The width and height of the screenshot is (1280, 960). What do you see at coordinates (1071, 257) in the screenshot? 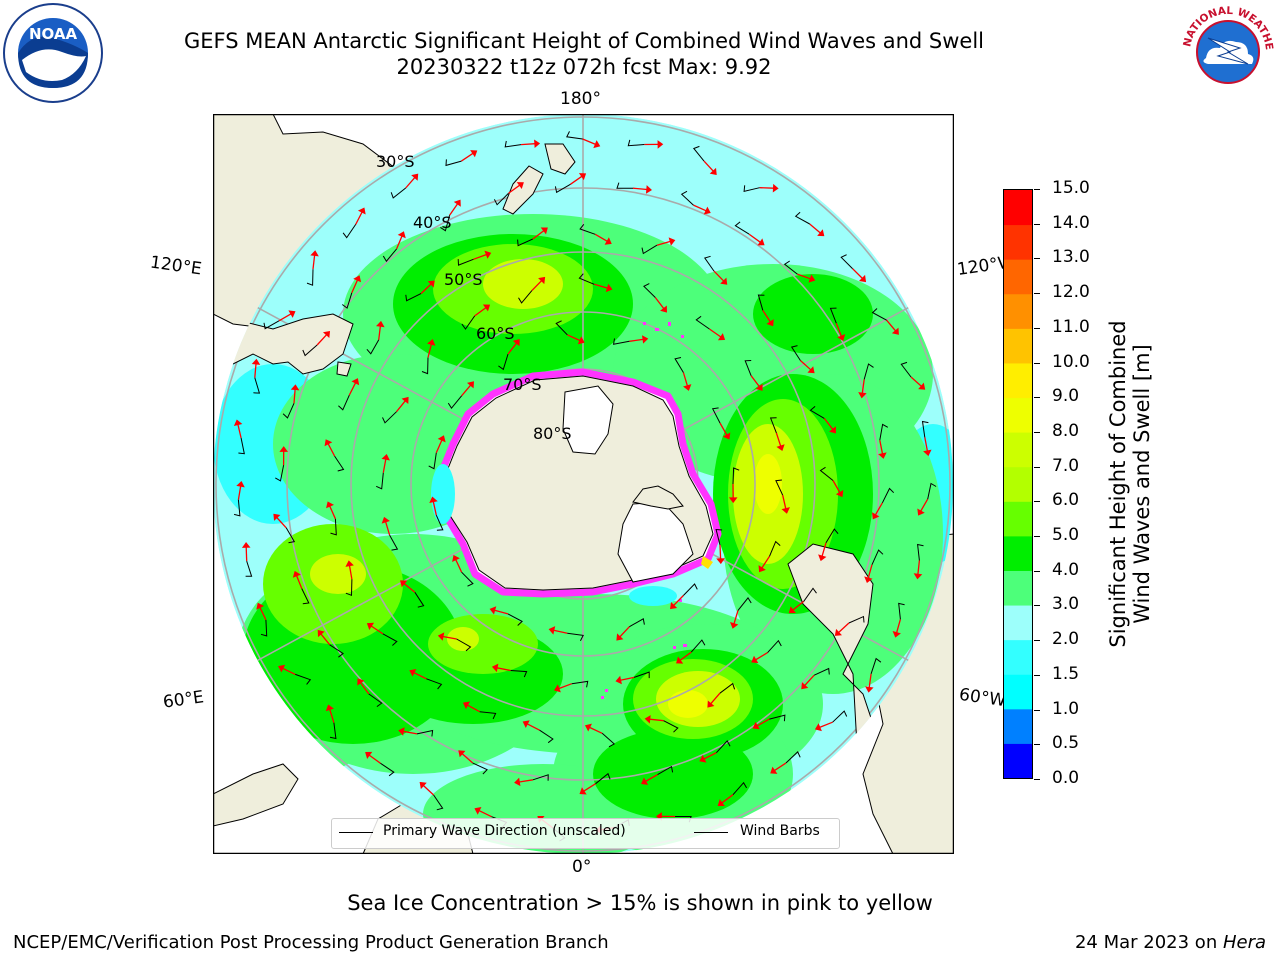
I see `colorbar-tick-label: 13.0` at bounding box center [1071, 257].